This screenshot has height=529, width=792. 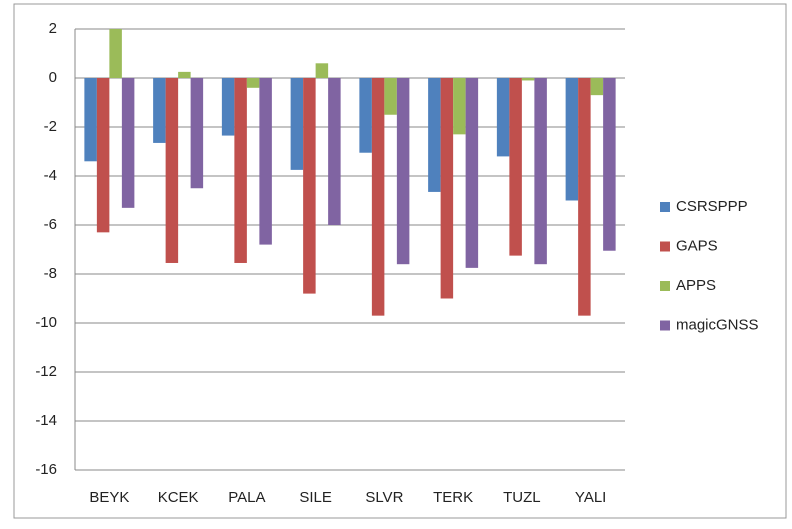 I want to click on y-tick-label: -4, so click(x=50, y=175).